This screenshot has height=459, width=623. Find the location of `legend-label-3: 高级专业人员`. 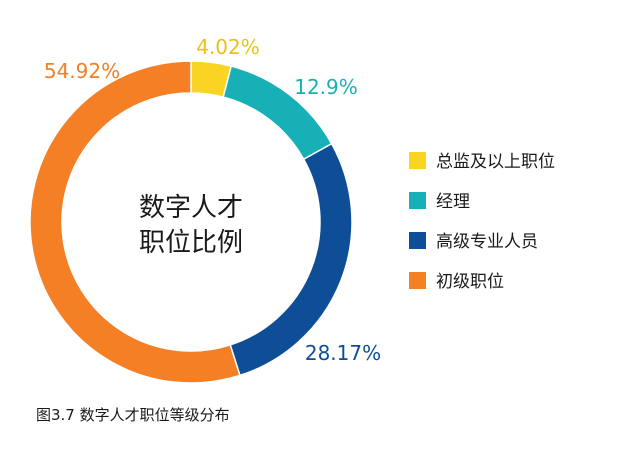

legend-label-3: 高级专业人员 is located at coordinates (487, 242).